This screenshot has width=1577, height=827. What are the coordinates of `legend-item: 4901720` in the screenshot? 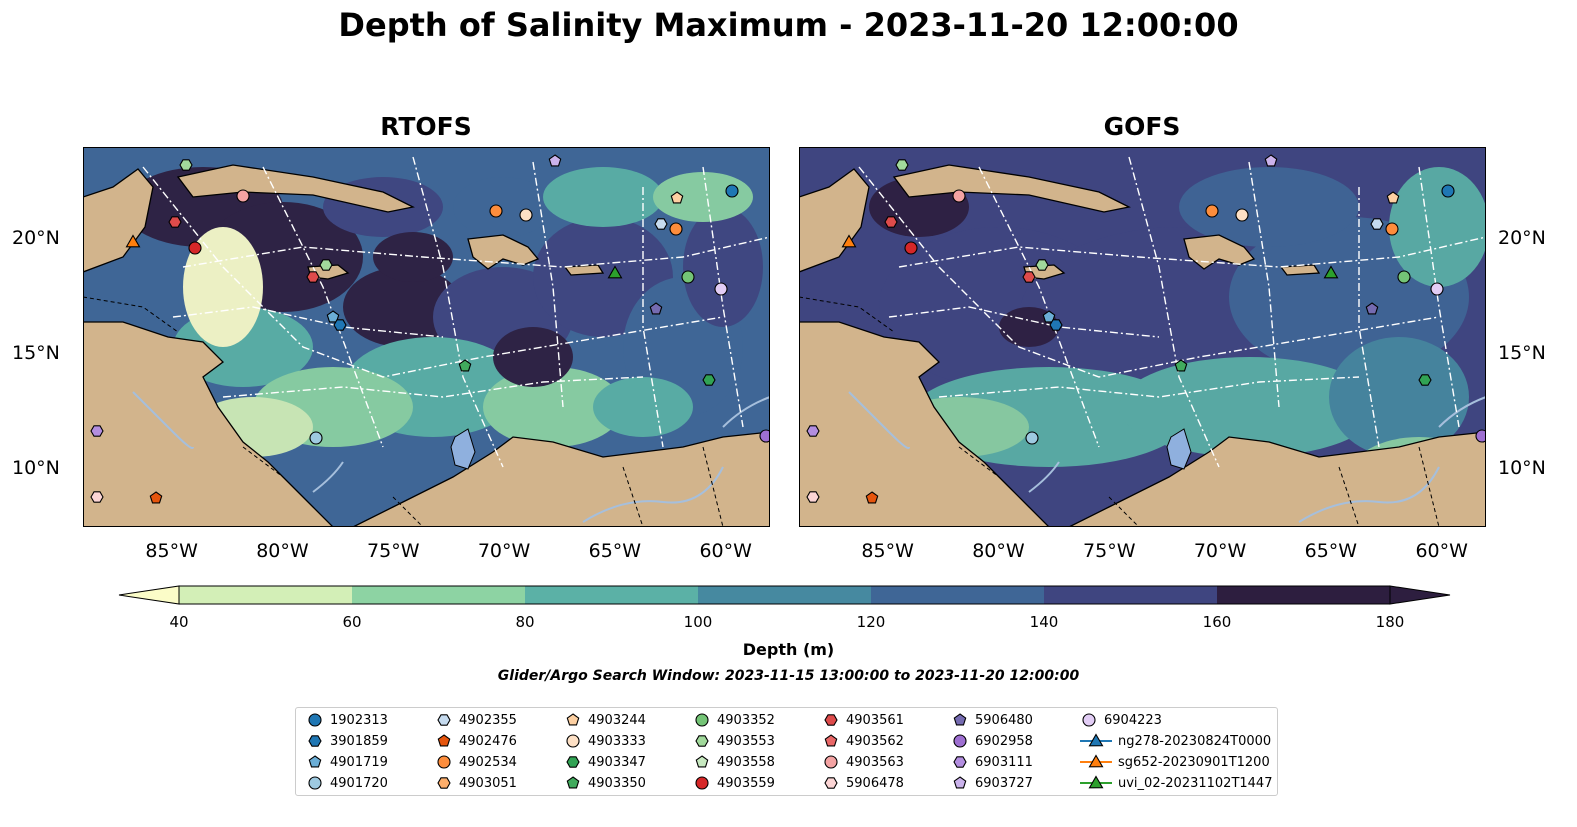 It's located at (347, 783).